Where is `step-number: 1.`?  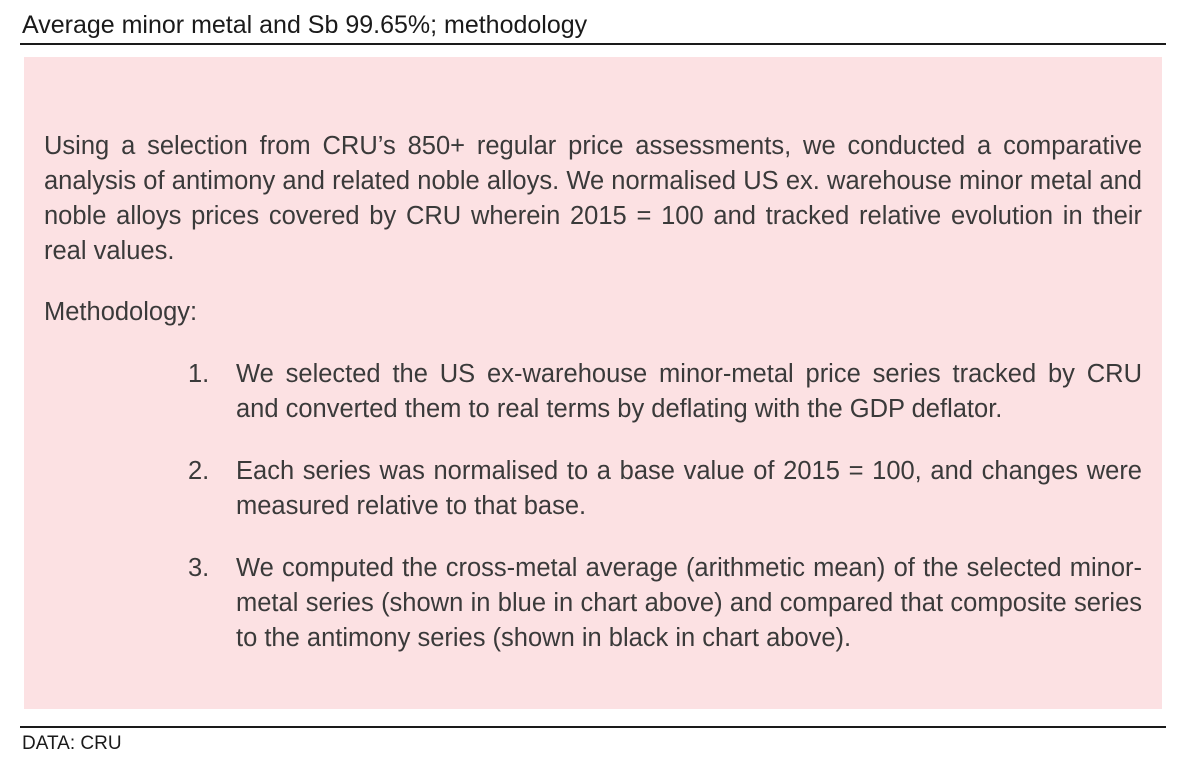 step-number: 1. is located at coordinates (199, 374).